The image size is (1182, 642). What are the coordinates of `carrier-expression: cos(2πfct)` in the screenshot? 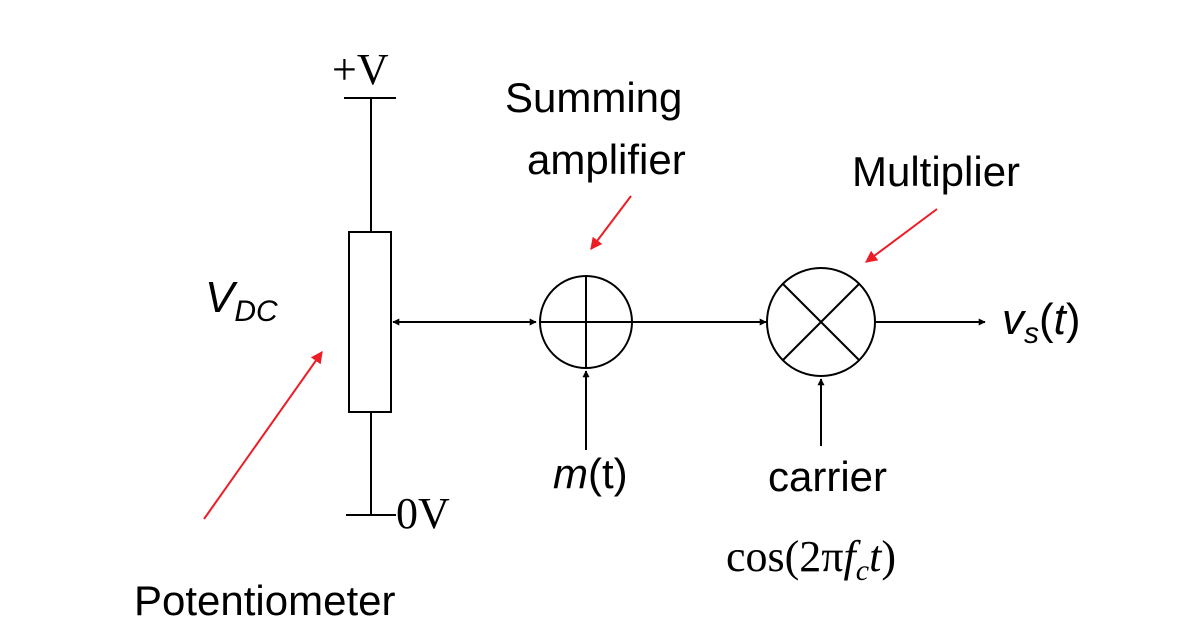 It's located at (811, 559).